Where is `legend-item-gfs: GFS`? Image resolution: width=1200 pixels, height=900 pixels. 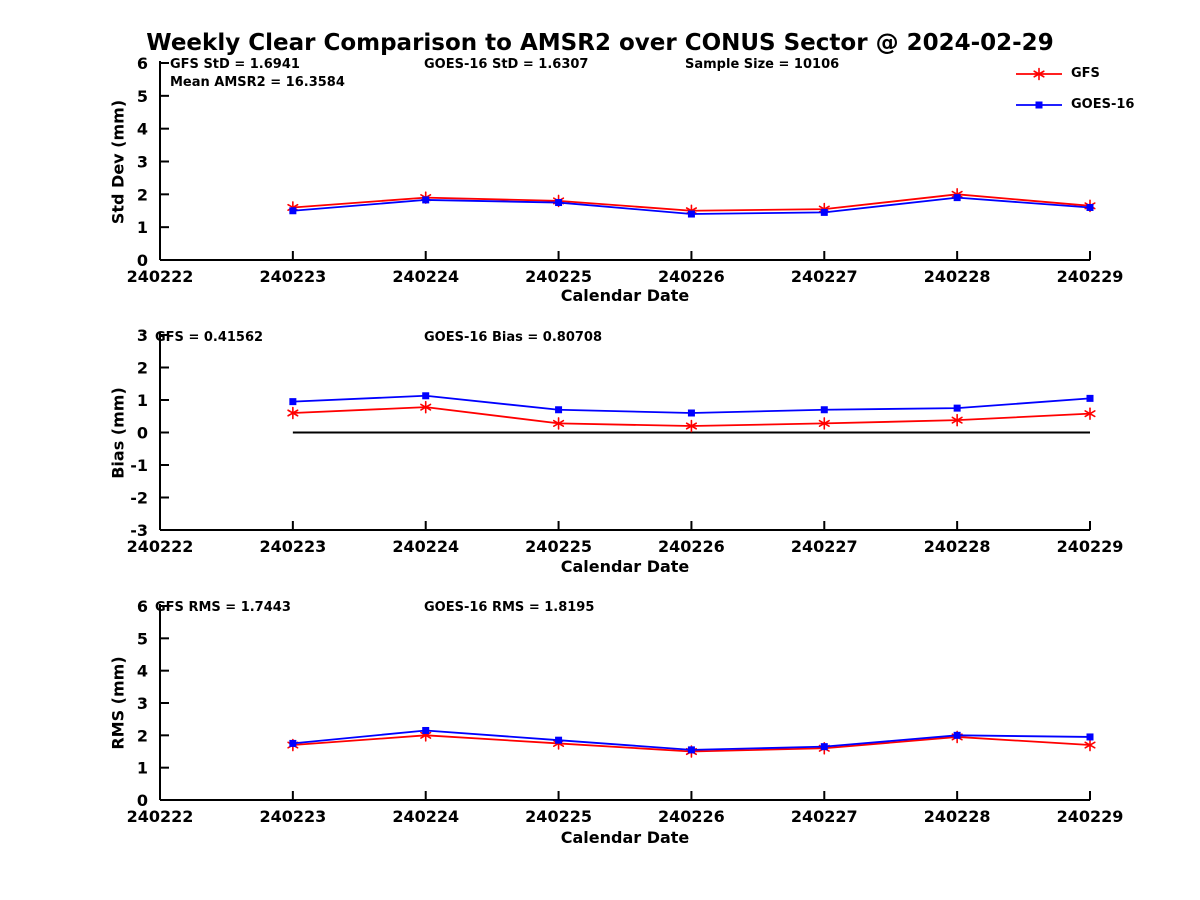
legend-item-gfs: GFS is located at coordinates (1074, 73).